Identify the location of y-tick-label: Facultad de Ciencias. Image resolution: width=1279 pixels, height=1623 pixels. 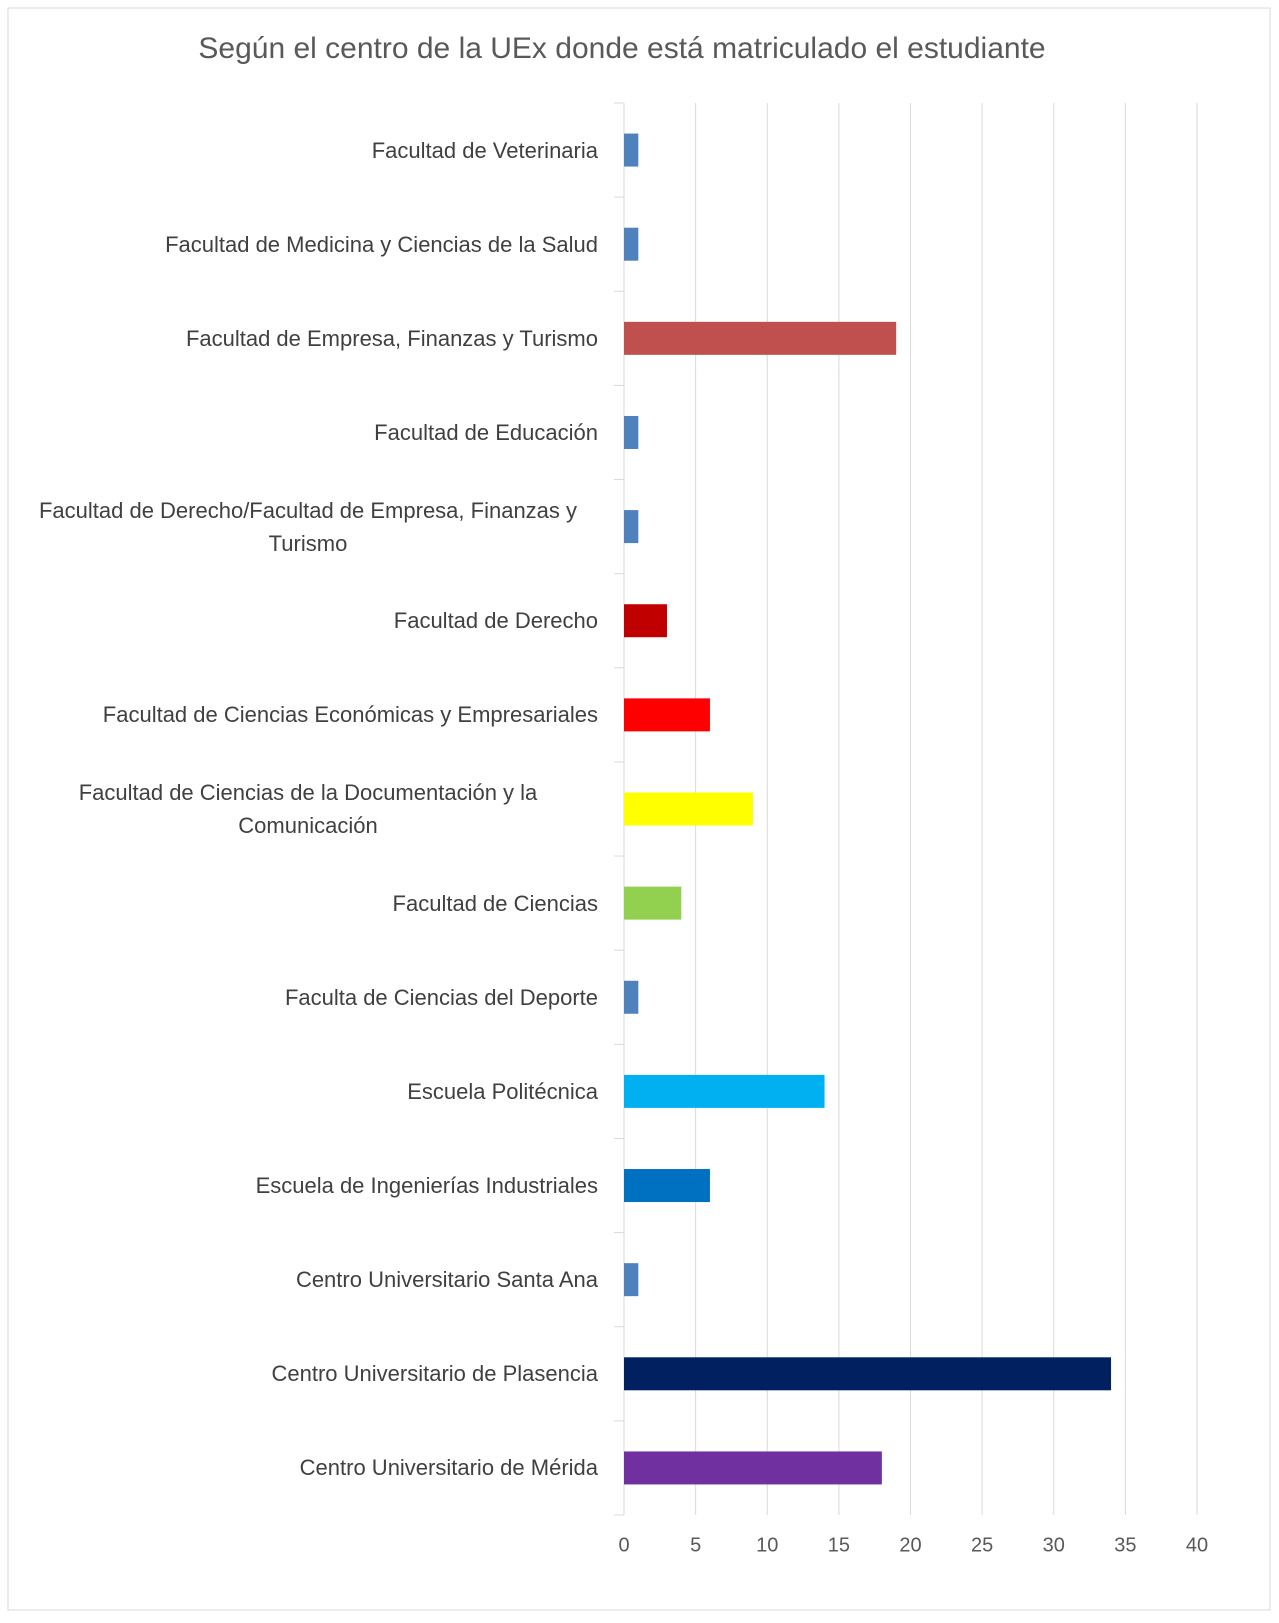
(495, 903).